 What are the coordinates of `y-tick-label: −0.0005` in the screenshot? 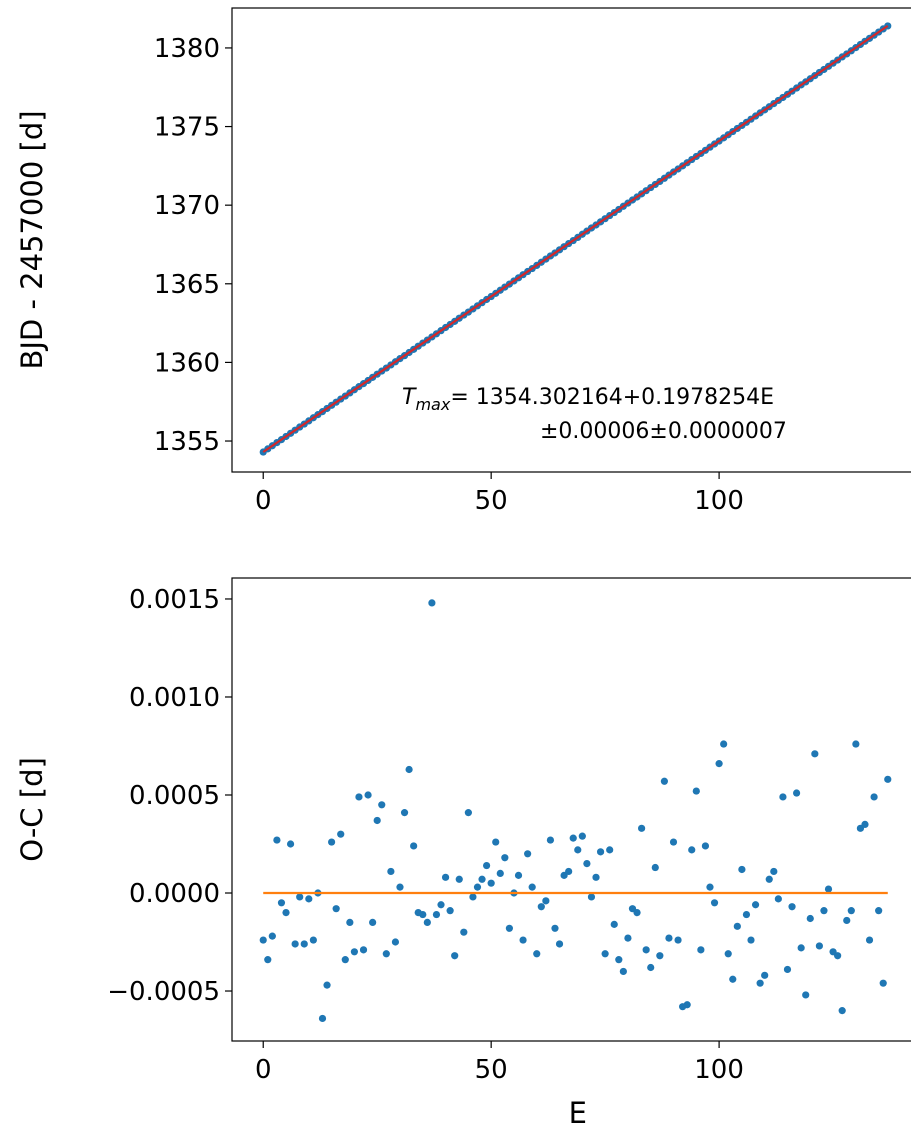 It's located at (163, 992).